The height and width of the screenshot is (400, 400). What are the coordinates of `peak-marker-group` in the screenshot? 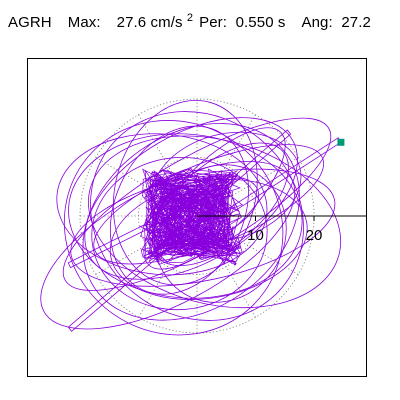 It's located at (341, 142).